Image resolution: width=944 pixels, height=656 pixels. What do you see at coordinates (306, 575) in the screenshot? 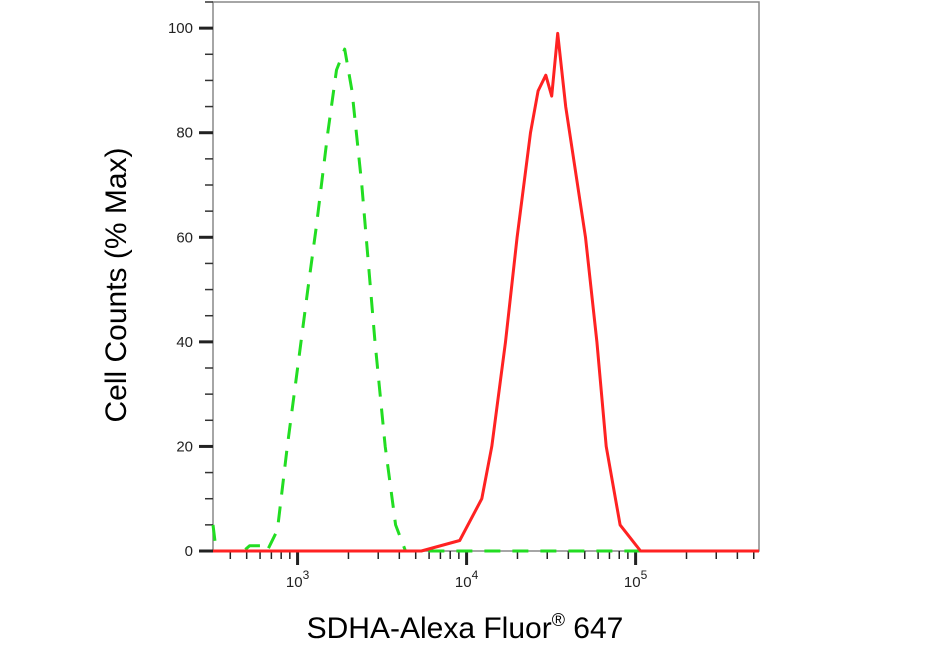
I see `x-tick-exponent: 3` at bounding box center [306, 575].